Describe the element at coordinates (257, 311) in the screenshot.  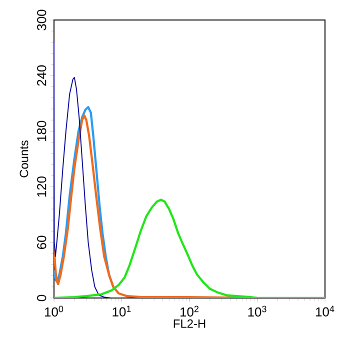
I see `x-tick-label: 10$^{3}$` at that location.